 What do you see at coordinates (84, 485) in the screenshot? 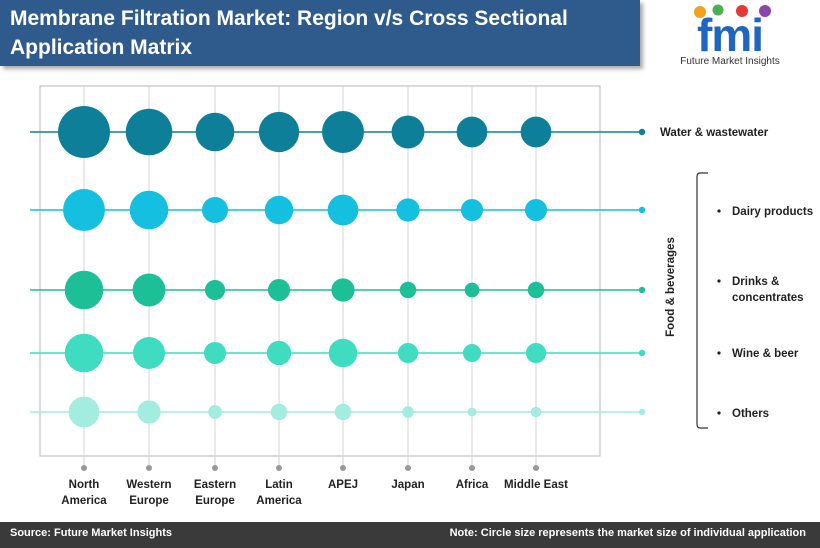
I see `x-tick-label: North` at bounding box center [84, 485].